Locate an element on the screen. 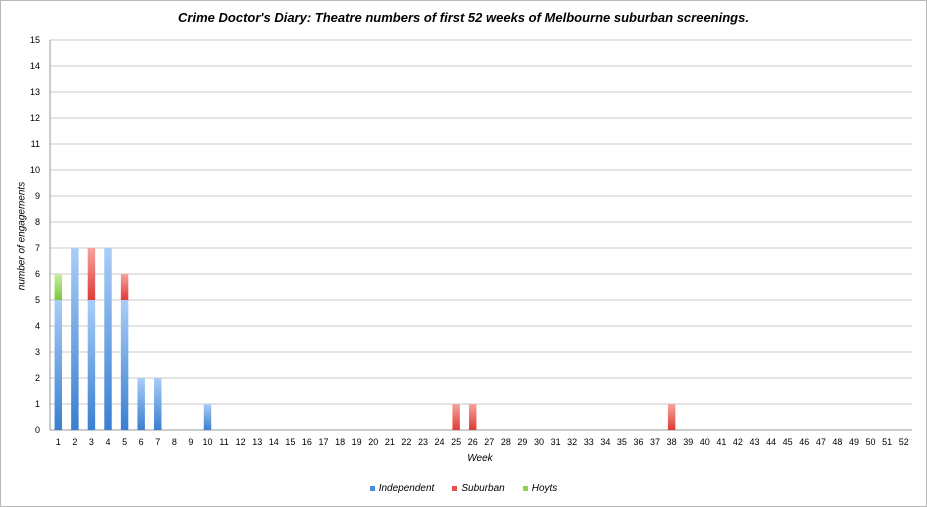 The height and width of the screenshot is (507, 927). x-tick-label: 36 is located at coordinates (638, 442).